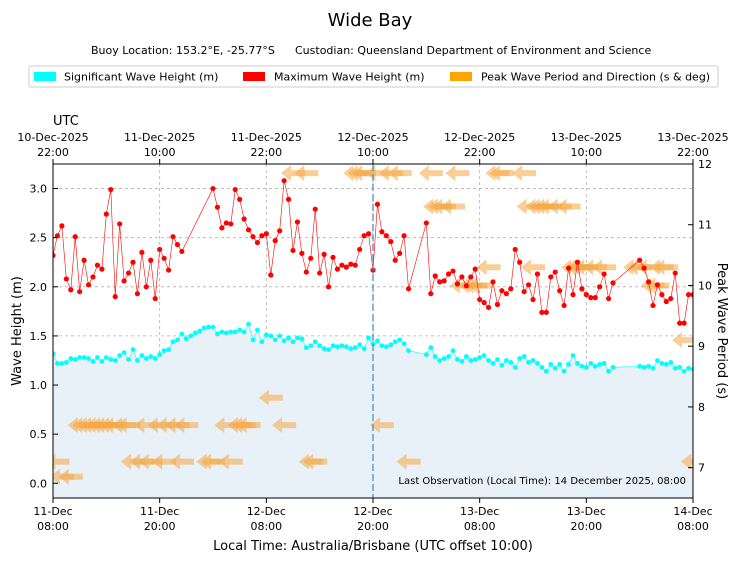 This screenshot has height=562, width=740. What do you see at coordinates (39, 336) in the screenshot?
I see `y-tick-label: 1.5` at bounding box center [39, 336].